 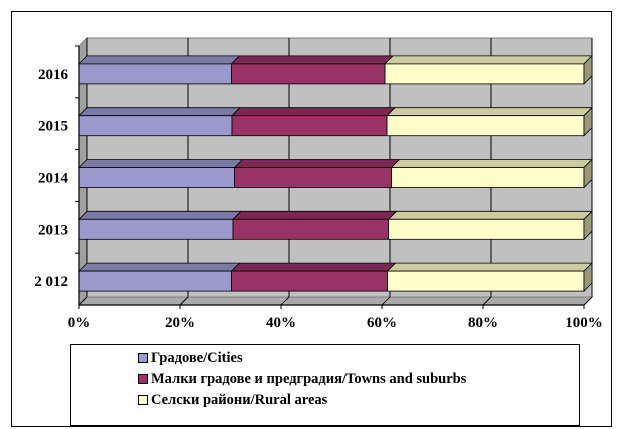 I want to click on legend-label-cities: Градове/Cities, so click(x=197, y=358).